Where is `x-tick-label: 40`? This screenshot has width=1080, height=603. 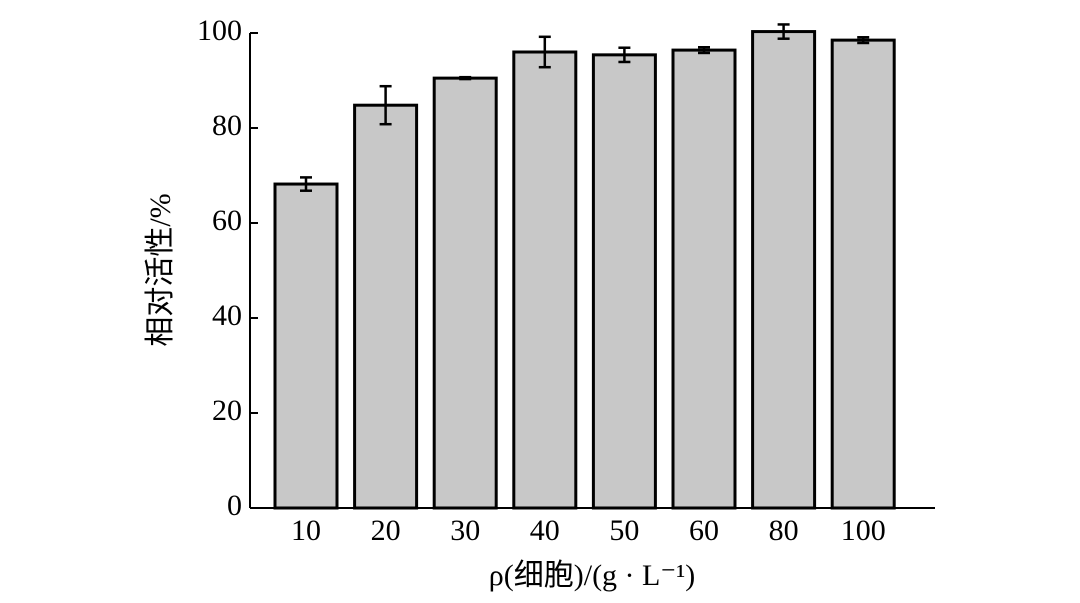
x-tick-label: 40 is located at coordinates (545, 530).